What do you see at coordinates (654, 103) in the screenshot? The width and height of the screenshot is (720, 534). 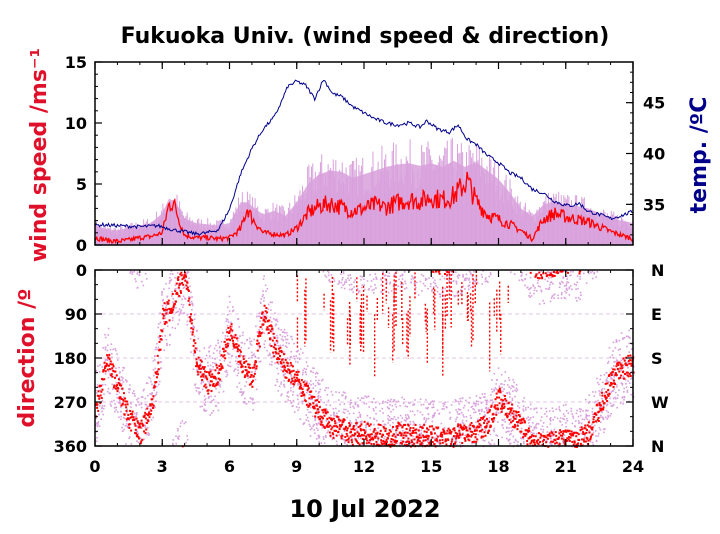 I see `temperature-tick-label: 45` at bounding box center [654, 103].